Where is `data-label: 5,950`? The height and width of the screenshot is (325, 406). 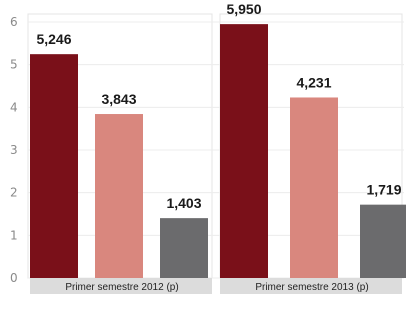
data-label: 5,950 is located at coordinates (243, 9).